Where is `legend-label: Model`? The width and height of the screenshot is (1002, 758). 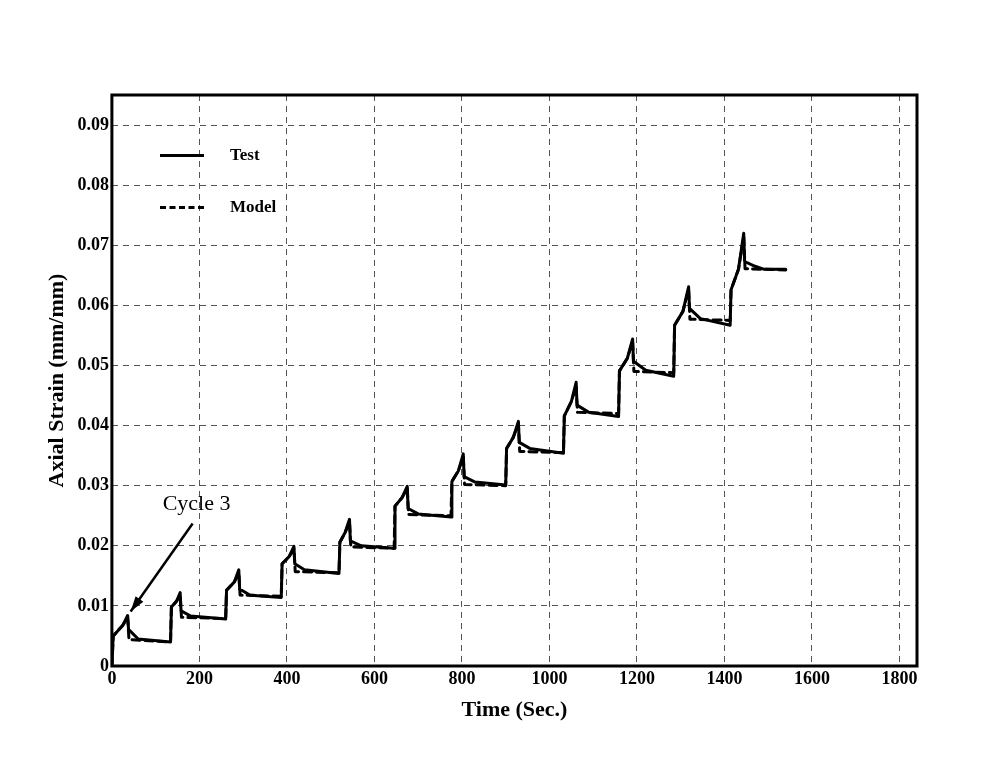
legend-label: Model is located at coordinates (253, 207).